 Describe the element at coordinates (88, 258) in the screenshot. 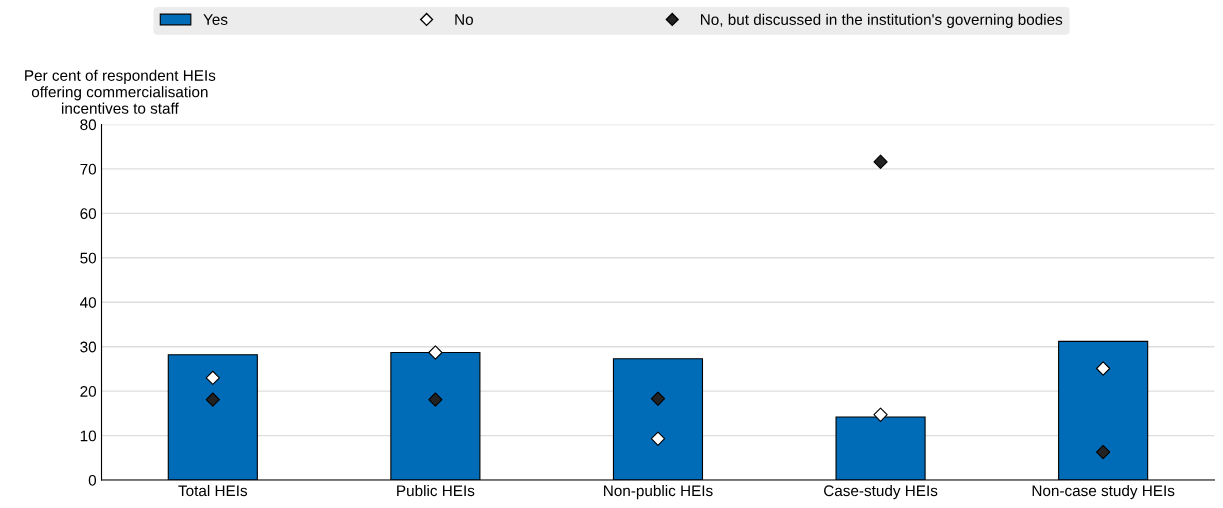

I see `y-tick-label: 50` at that location.